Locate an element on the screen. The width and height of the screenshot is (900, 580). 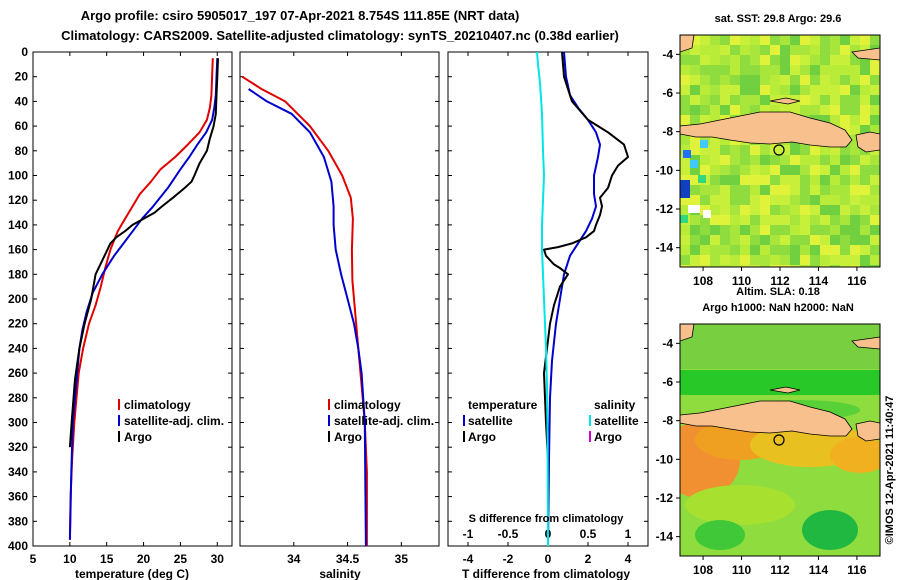
map-y-tick-label: -14 is located at coordinates (665, 537).